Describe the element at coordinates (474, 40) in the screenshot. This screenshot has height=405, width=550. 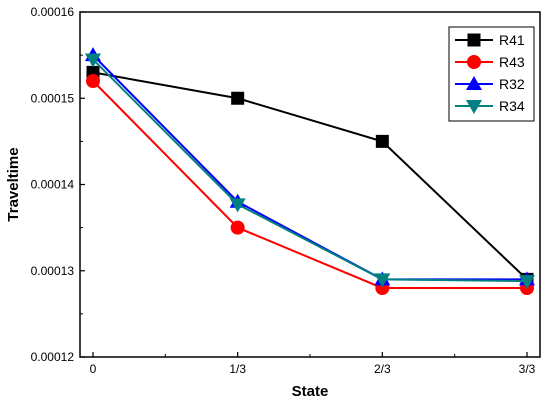
I see `legend-marker-r41` at that location.